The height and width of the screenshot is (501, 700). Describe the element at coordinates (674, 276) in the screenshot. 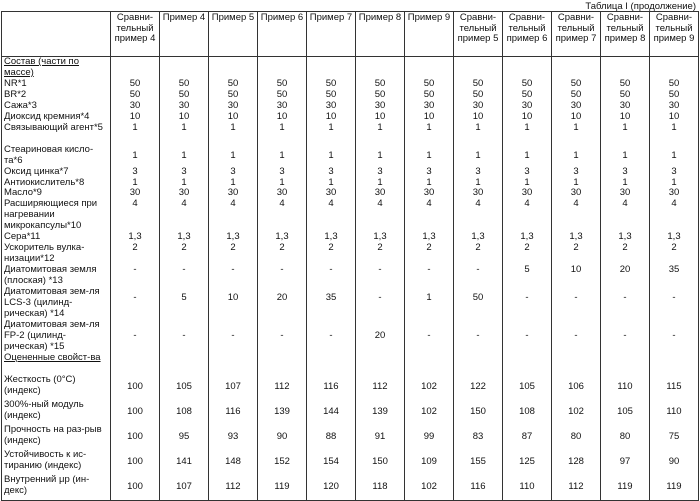

I see `value-cell: 35` at that location.